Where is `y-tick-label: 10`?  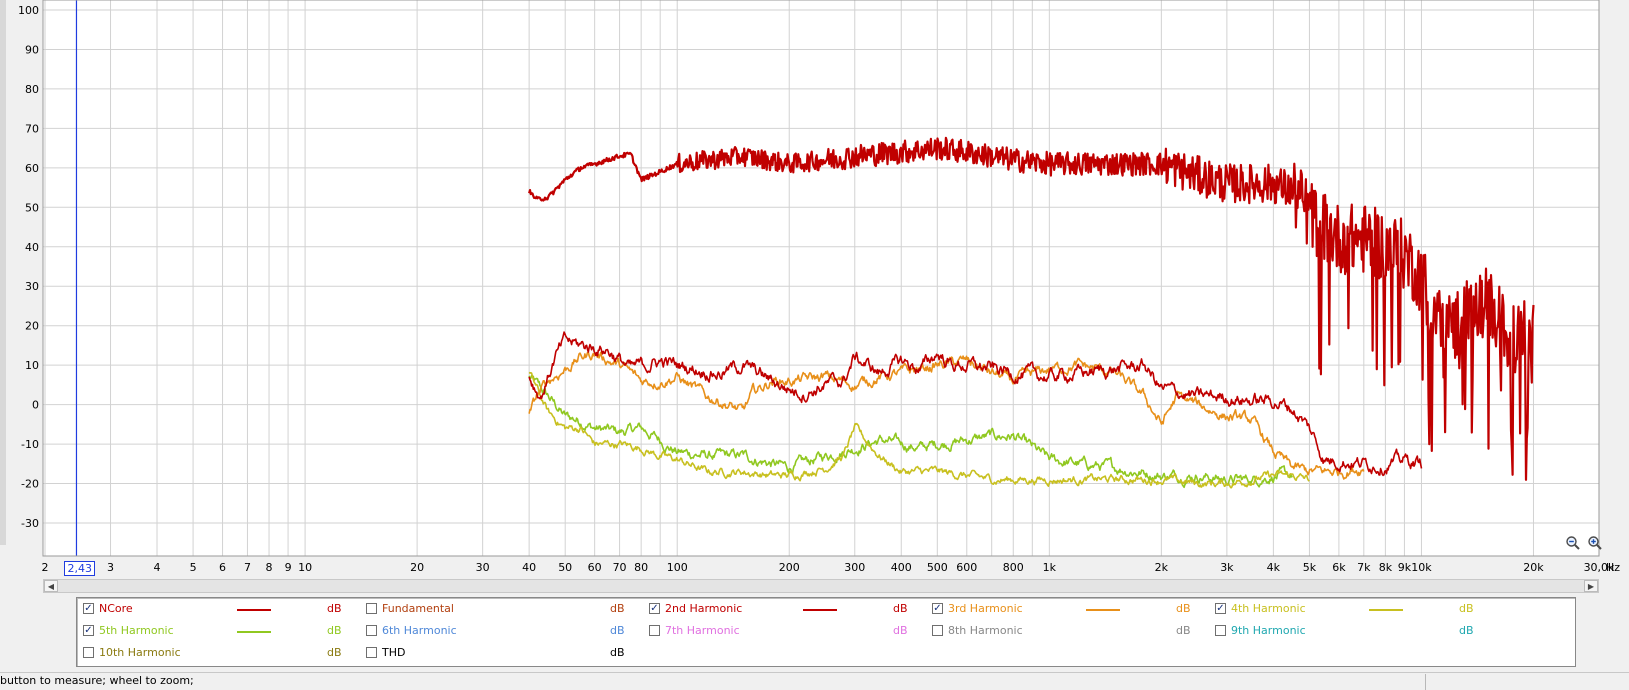
y-tick-label: 10 is located at coordinates (32, 365).